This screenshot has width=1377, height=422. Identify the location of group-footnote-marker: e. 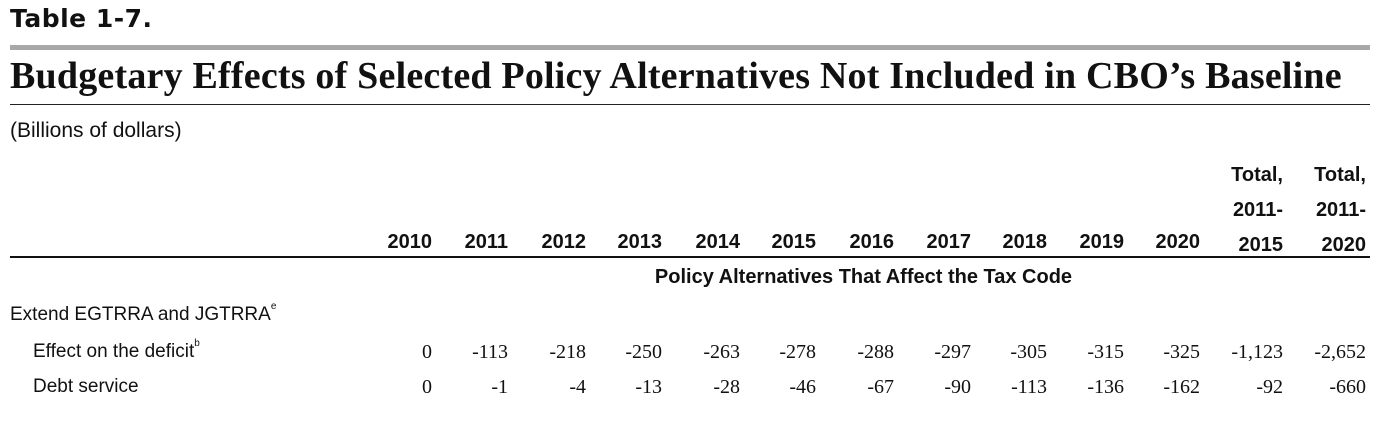
(273, 306).